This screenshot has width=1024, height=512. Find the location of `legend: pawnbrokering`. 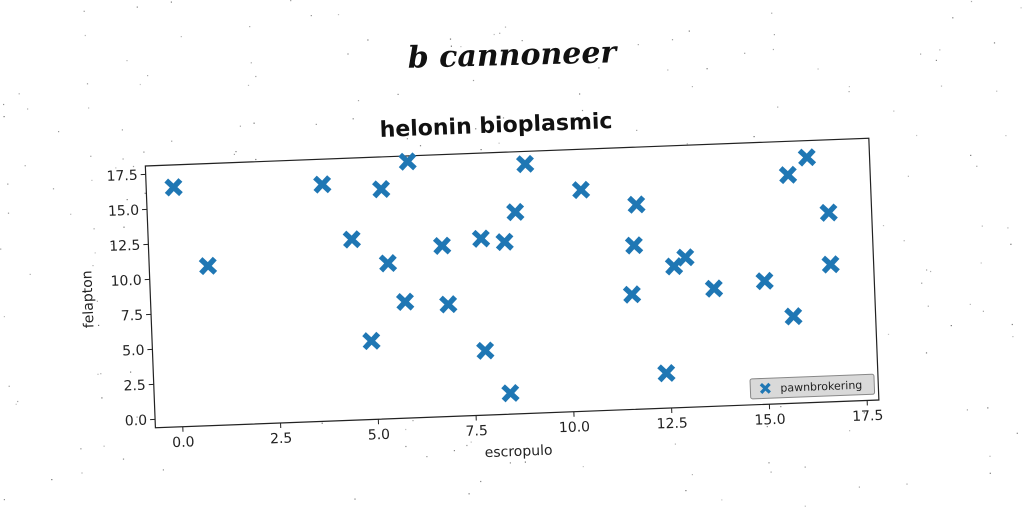

legend: pawnbrokering is located at coordinates (812, 386).